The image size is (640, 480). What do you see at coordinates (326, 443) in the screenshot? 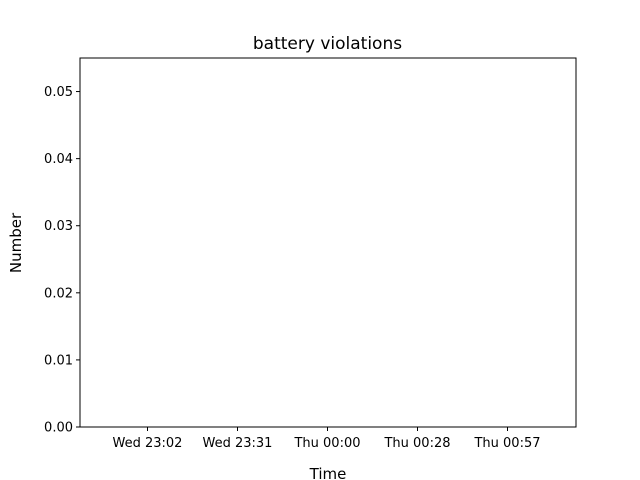
I see `x-tick-label: Thu 00:00` at bounding box center [326, 443].